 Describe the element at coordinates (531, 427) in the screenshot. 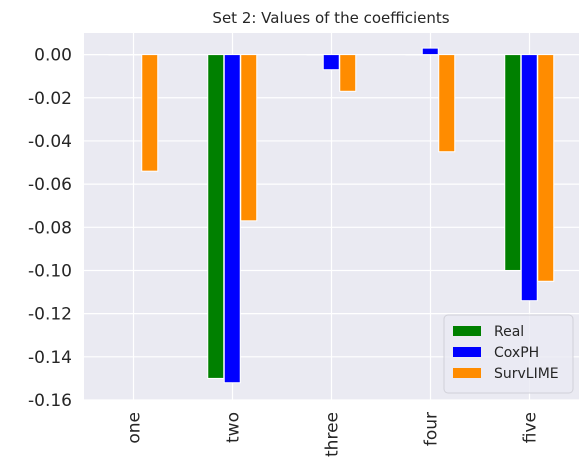

I see `x-tick-label: five` at that location.